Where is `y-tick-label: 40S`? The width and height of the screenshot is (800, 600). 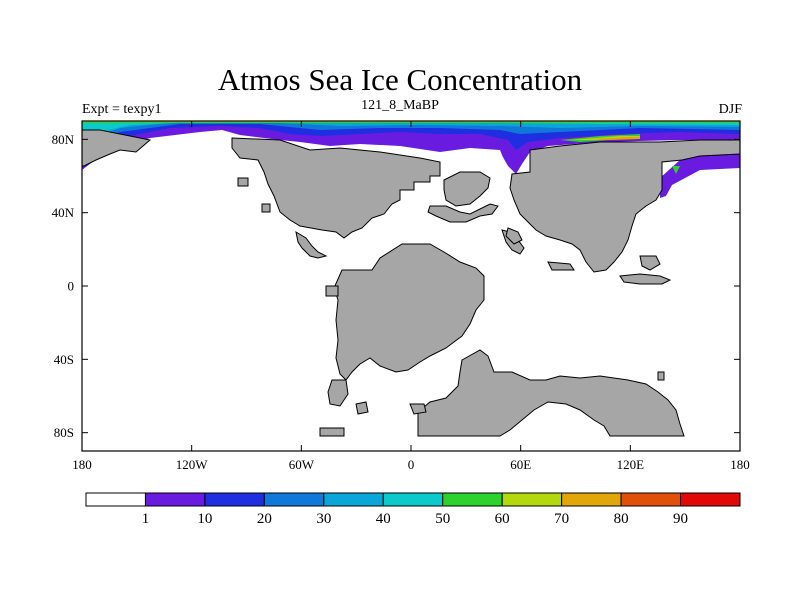
y-tick-label: 40S is located at coordinates (64, 359).